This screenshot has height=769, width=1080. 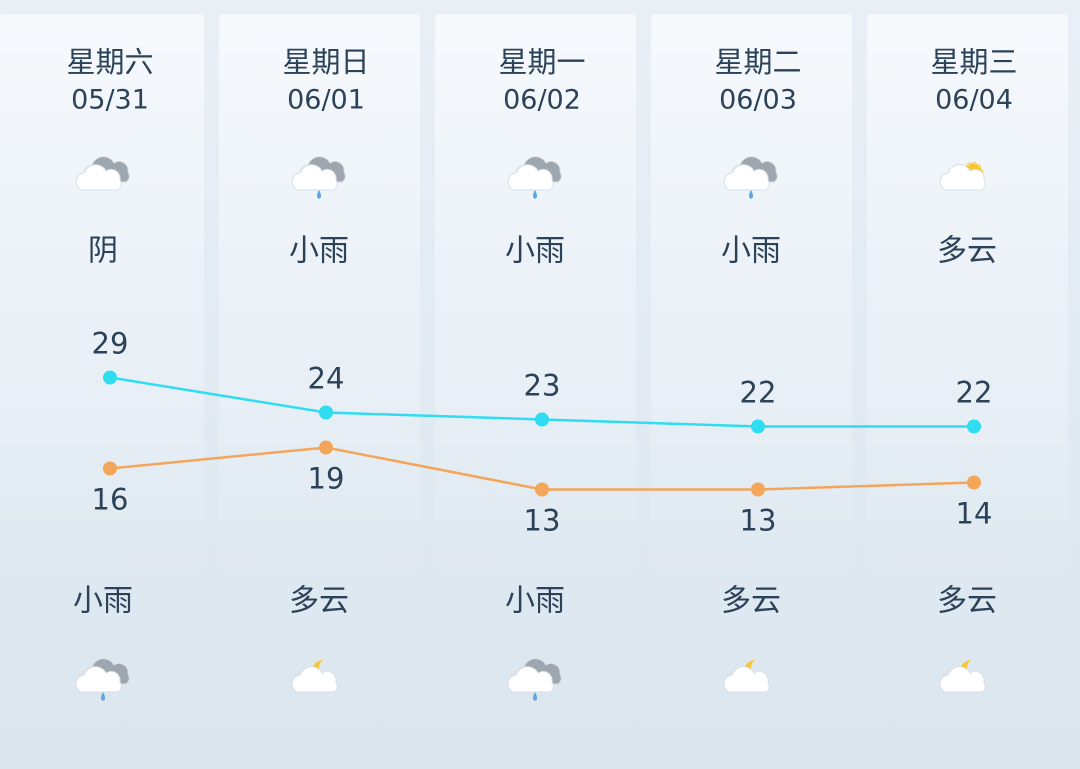 I want to click on date: 06/04, so click(x=974, y=100).